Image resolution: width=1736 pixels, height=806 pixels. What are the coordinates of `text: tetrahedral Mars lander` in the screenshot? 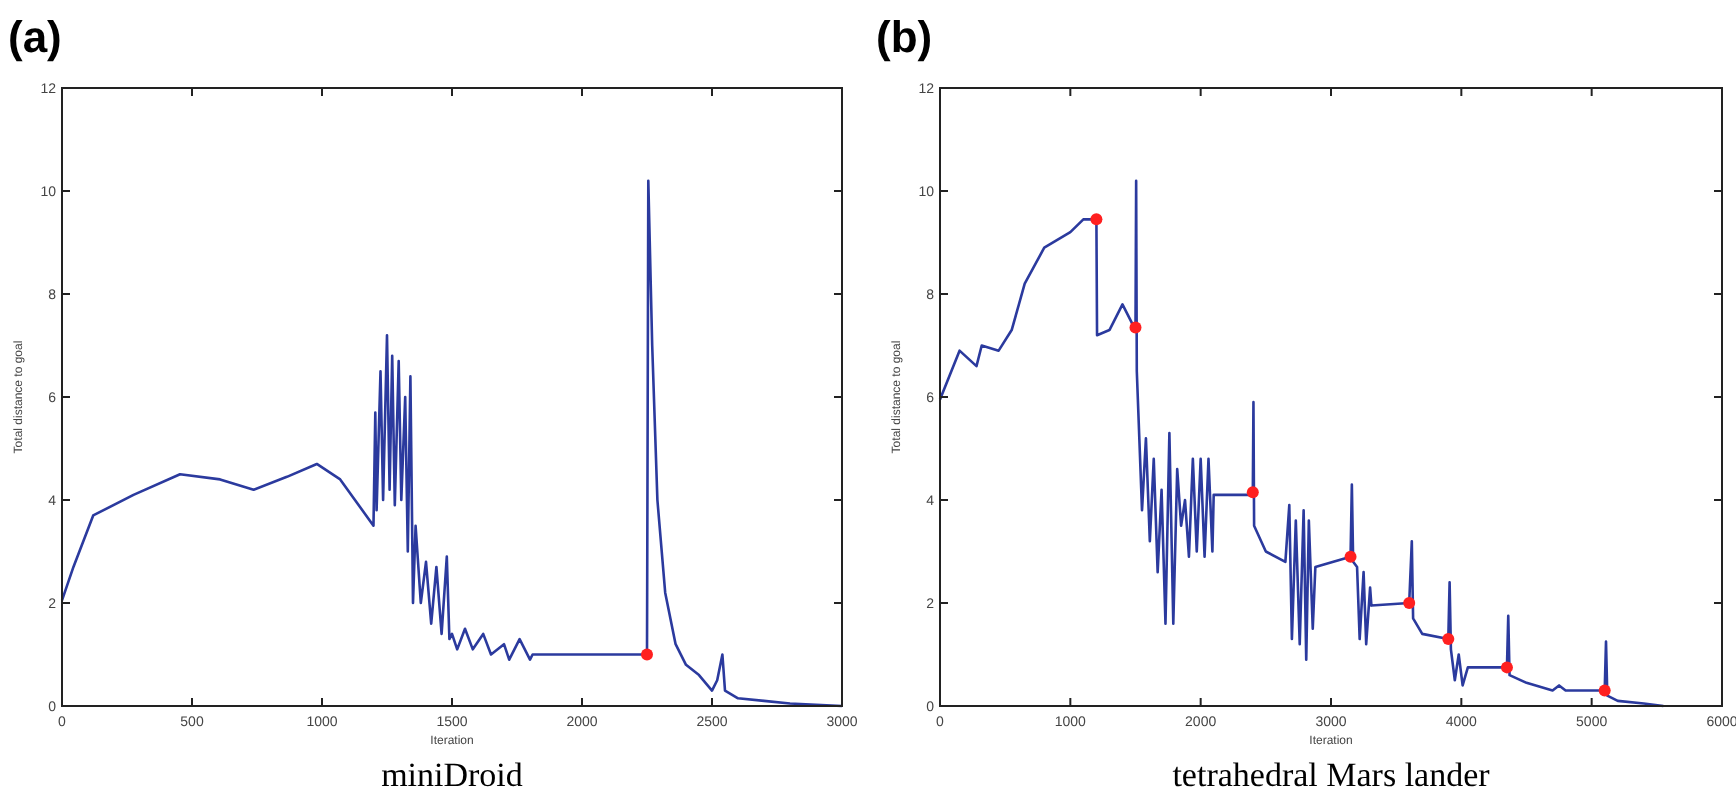 It's located at (1331, 775).